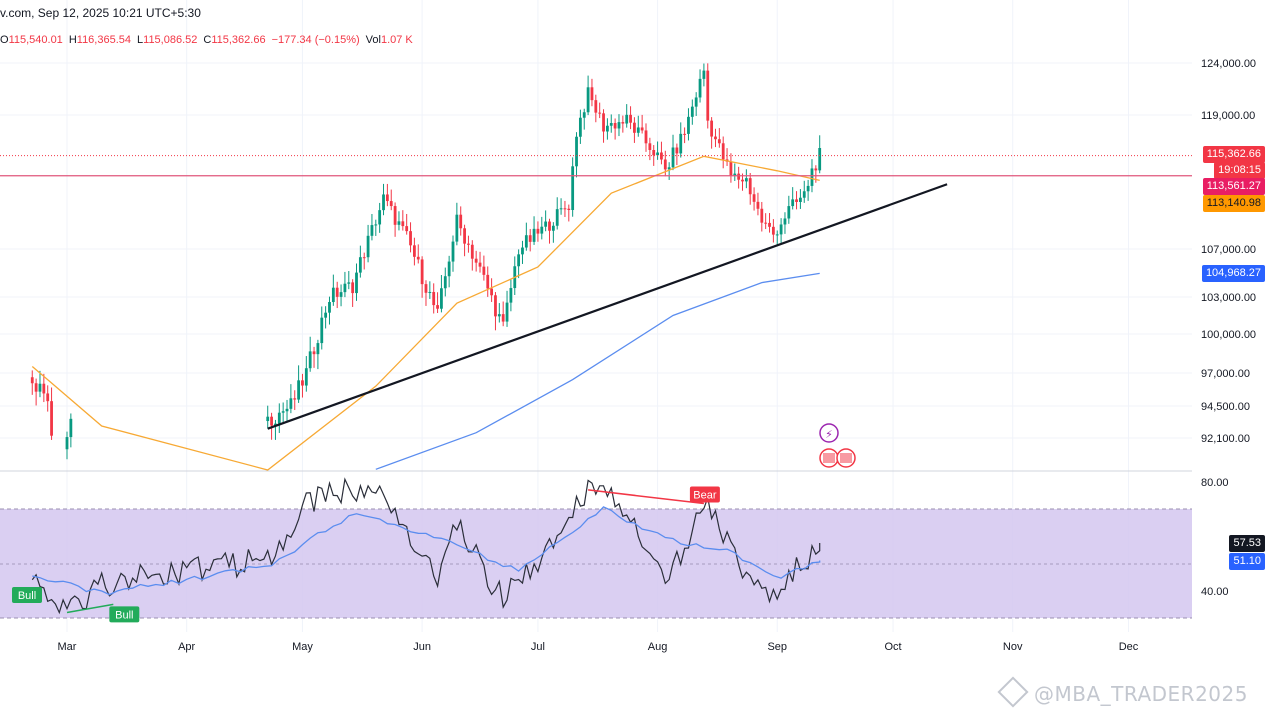 Image resolution: width=1280 pixels, height=720 pixels. I want to click on rsi-ma-tag: 51.10, so click(1247, 561).